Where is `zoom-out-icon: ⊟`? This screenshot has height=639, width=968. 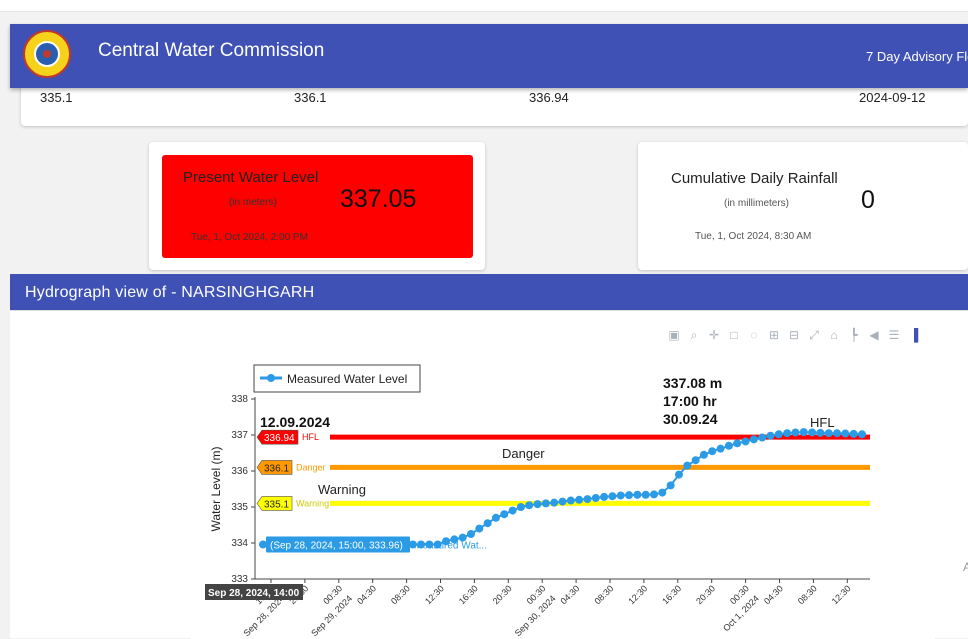 zoom-out-icon: ⊟ is located at coordinates (794, 335).